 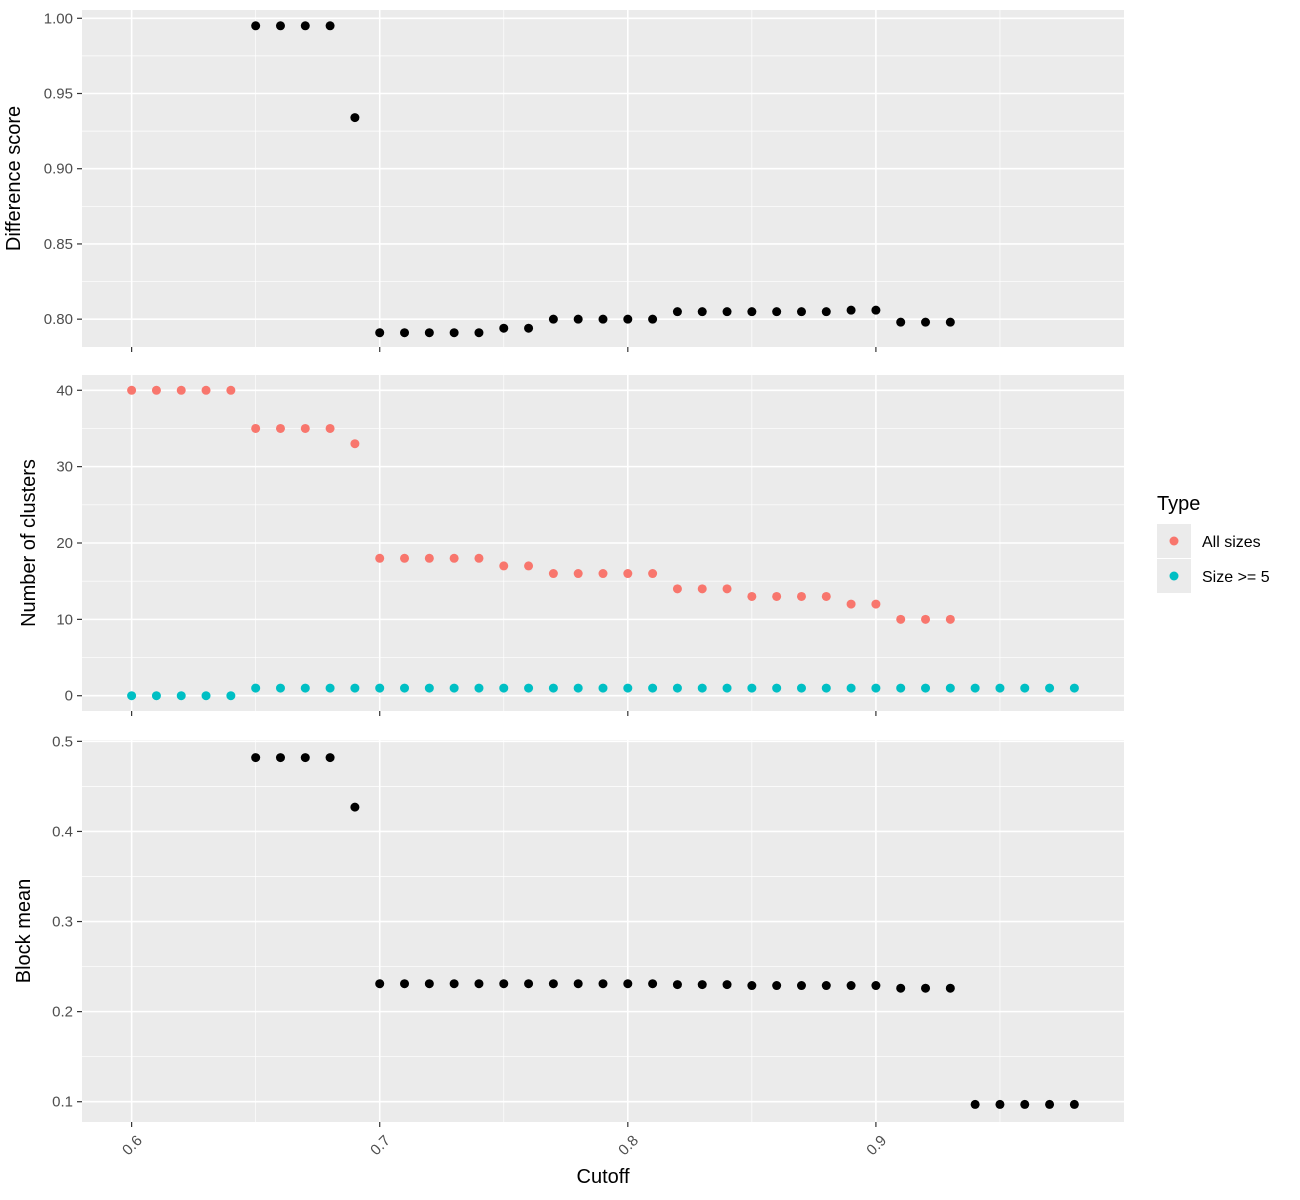 I want to click on y-tick-label: 0.90, so click(x=58, y=169).